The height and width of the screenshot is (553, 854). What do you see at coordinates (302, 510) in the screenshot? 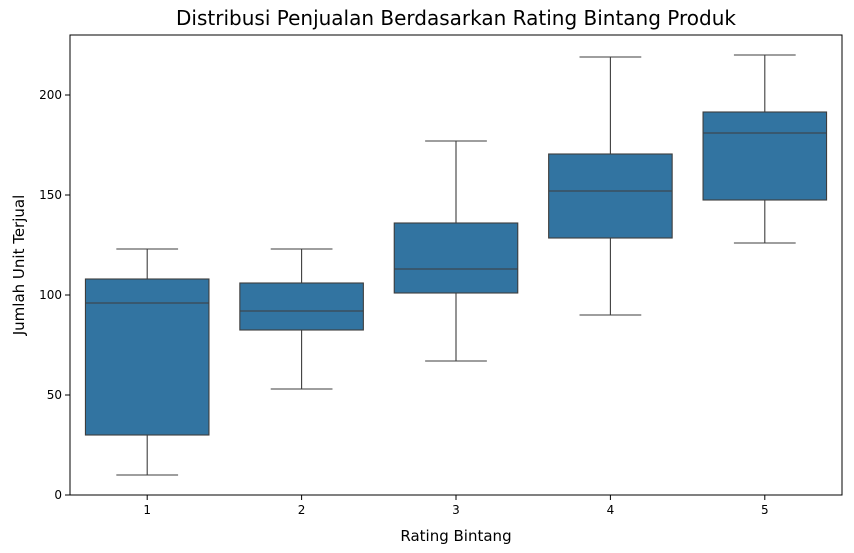
I see `x-tick-label: 2` at bounding box center [302, 510].